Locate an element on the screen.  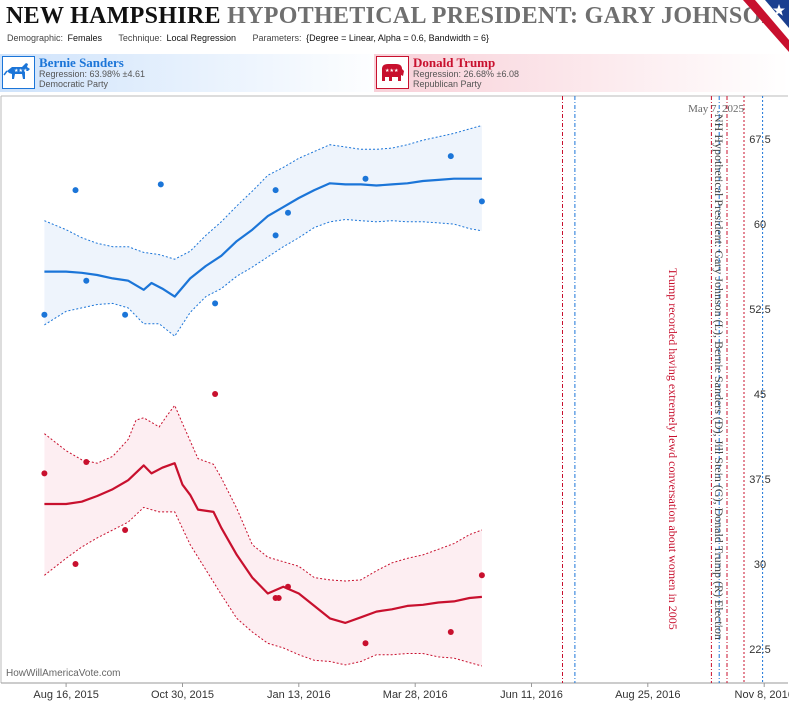
x-tick-label: Mar 28, 2016 is located at coordinates (415, 695).